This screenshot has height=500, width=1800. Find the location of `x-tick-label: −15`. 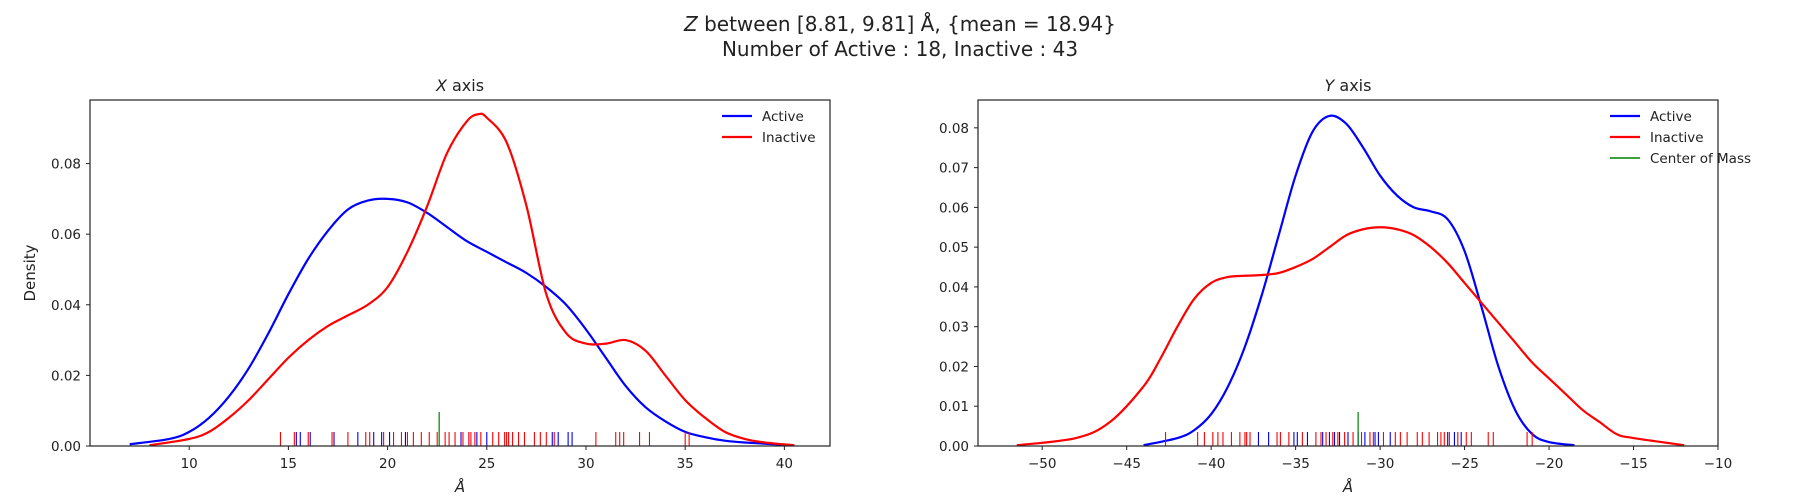

x-tick-label: −15 is located at coordinates (1633, 464).